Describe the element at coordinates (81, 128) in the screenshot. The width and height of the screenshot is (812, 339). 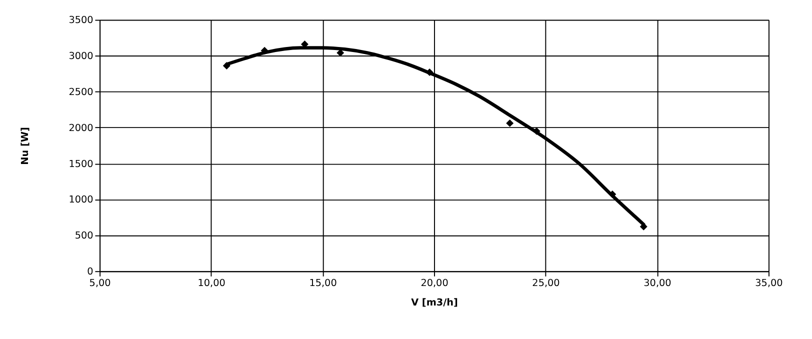
I see `y-tick-label: 2000` at that location.